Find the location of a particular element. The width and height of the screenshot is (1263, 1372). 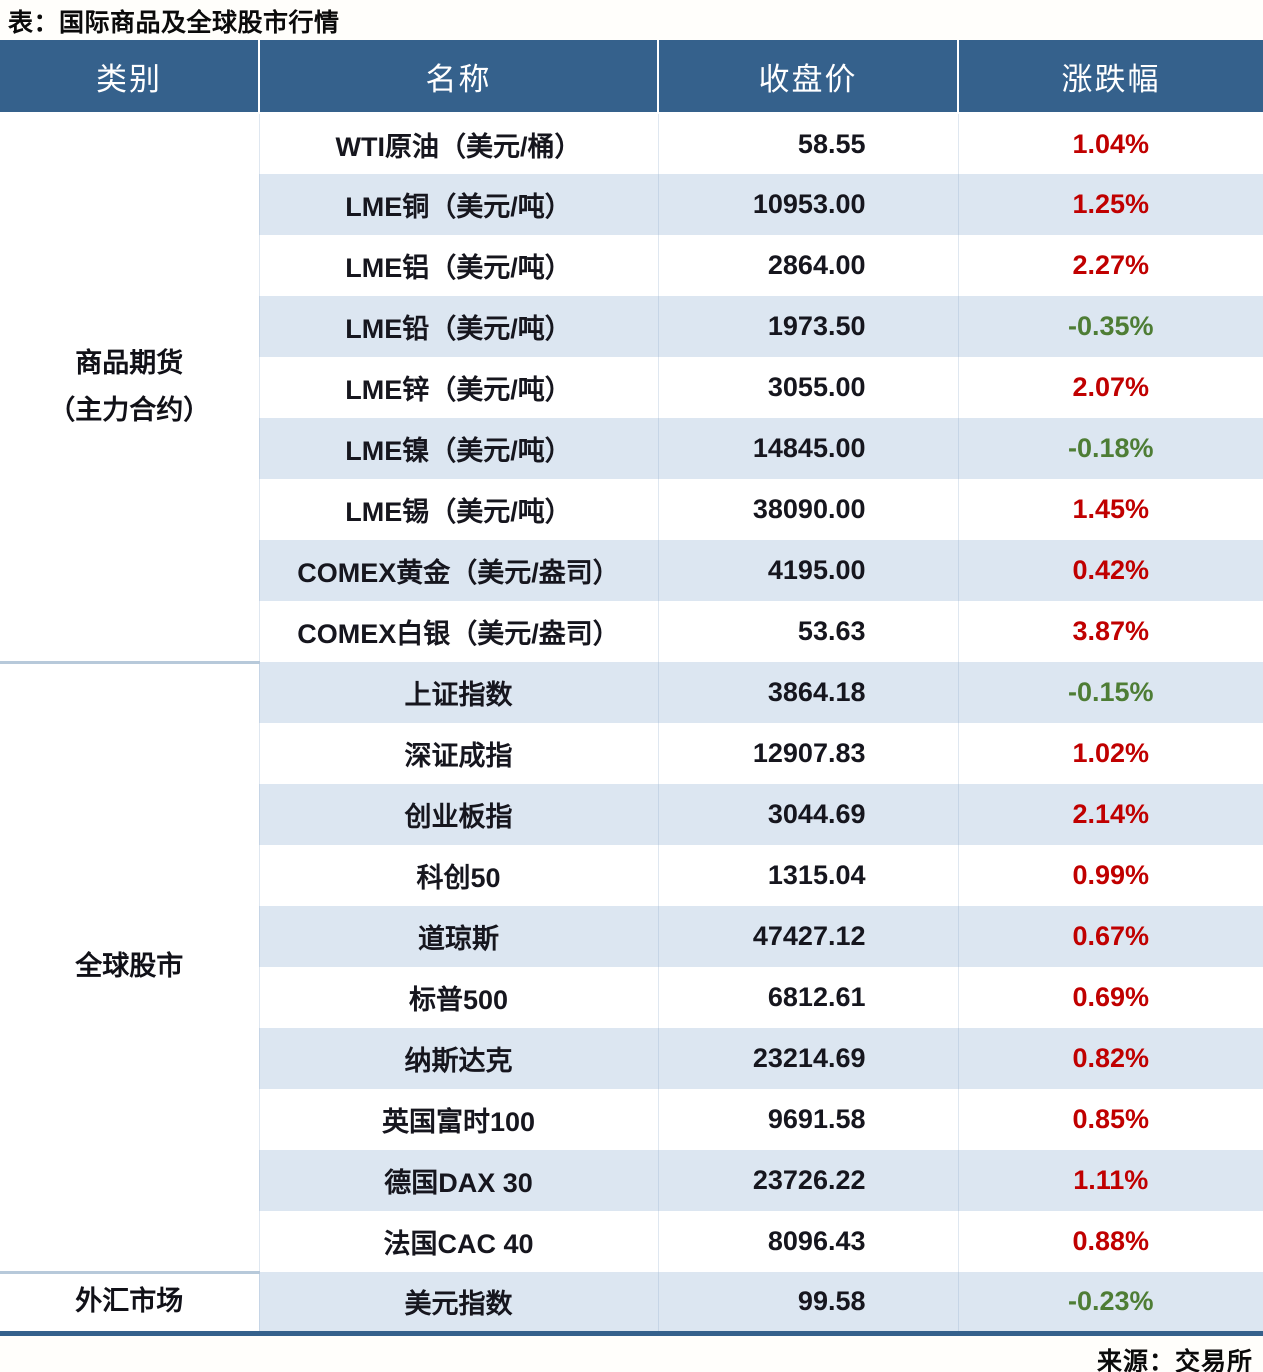

table-row: LME铝（美元/吨） 2864.00 2.27% is located at coordinates (631, 265).